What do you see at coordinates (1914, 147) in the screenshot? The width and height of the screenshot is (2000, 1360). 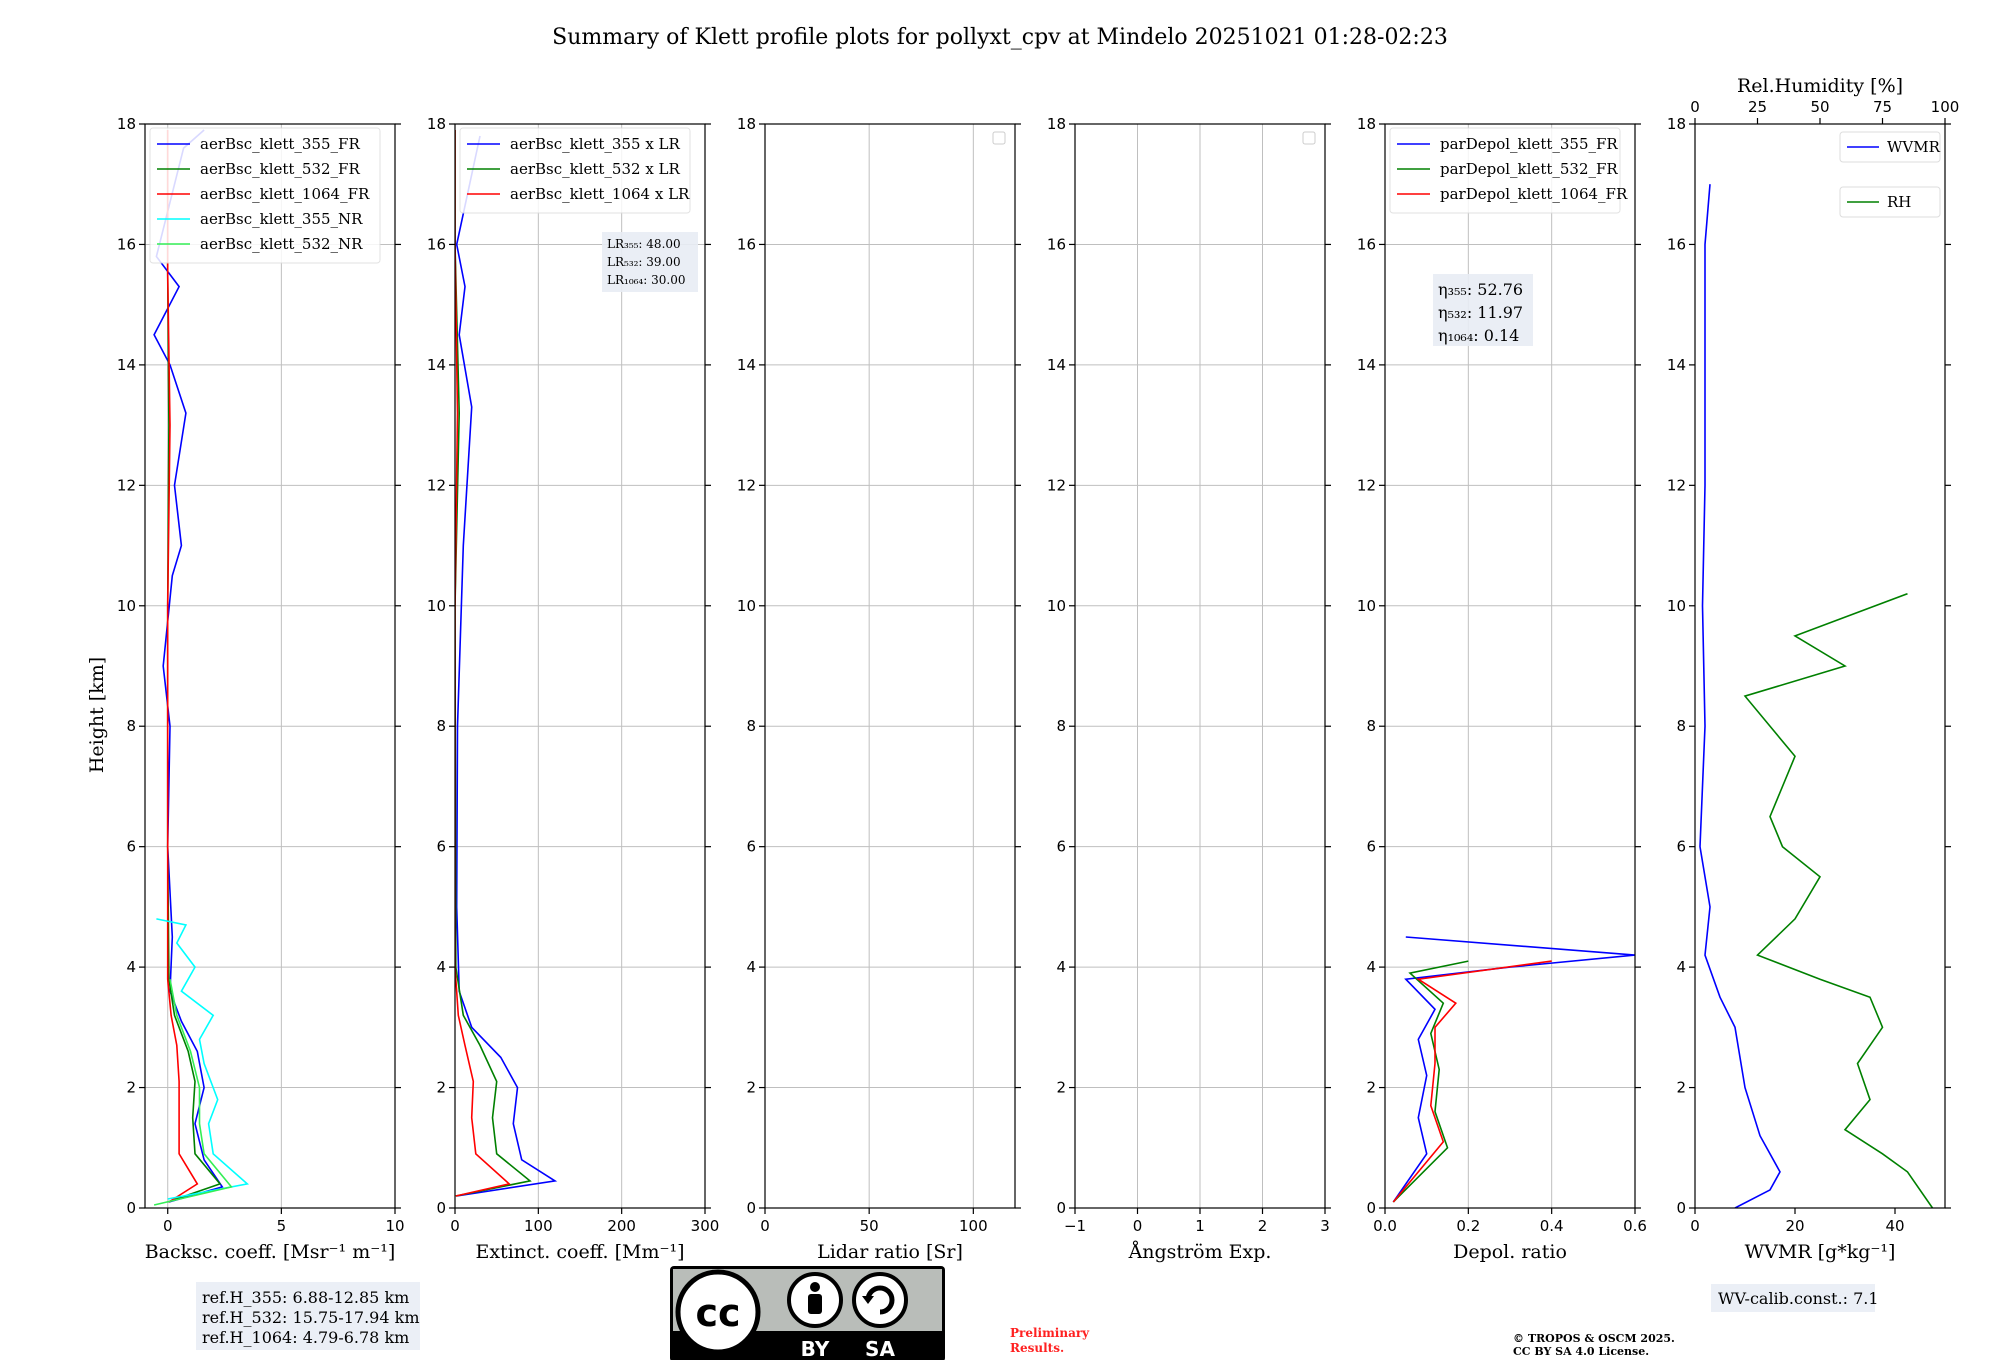 I see `legend-entry: WVMR` at bounding box center [1914, 147].